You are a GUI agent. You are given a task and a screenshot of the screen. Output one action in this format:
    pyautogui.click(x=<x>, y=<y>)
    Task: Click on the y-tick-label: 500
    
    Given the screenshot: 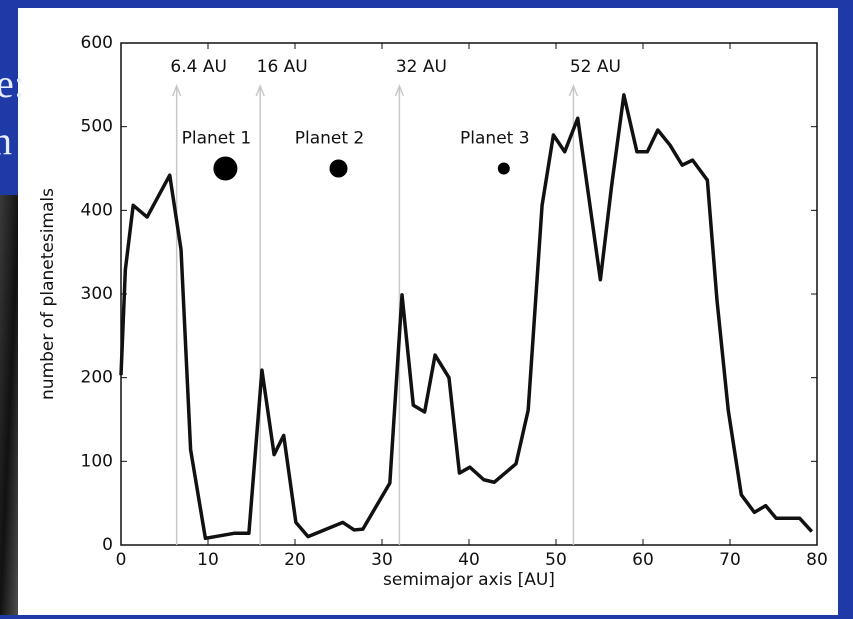 What is the action you would take?
    pyautogui.click(x=97, y=127)
    